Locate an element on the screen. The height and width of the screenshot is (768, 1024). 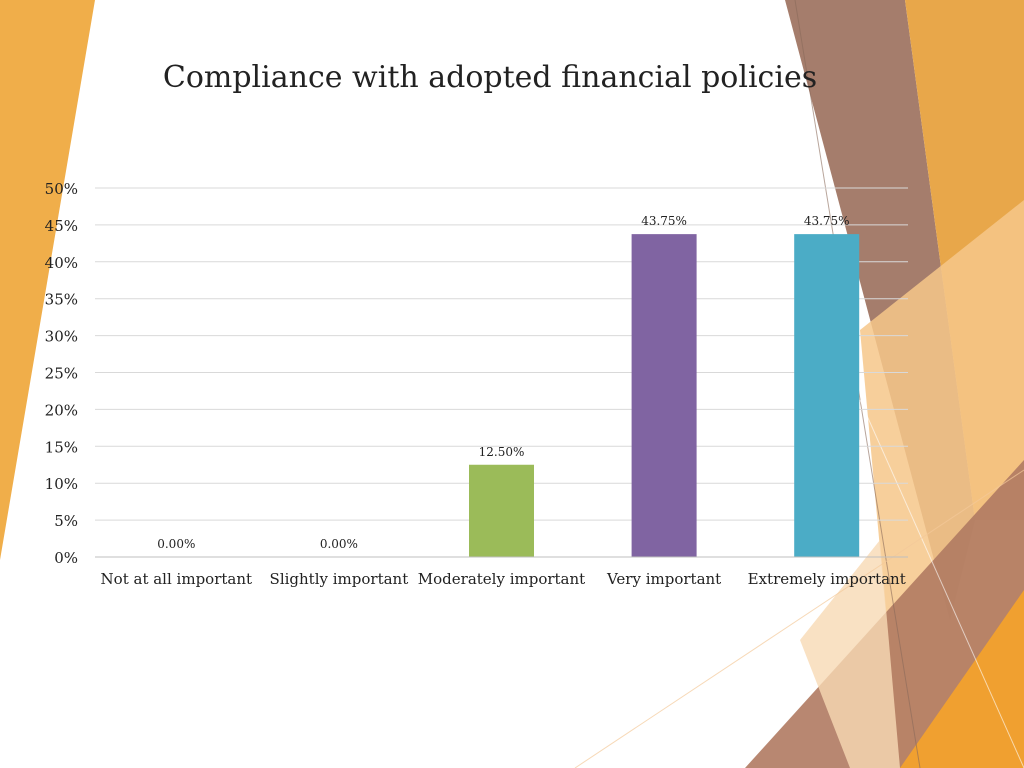
pale-peach-shape is located at coordinates (850, 654).